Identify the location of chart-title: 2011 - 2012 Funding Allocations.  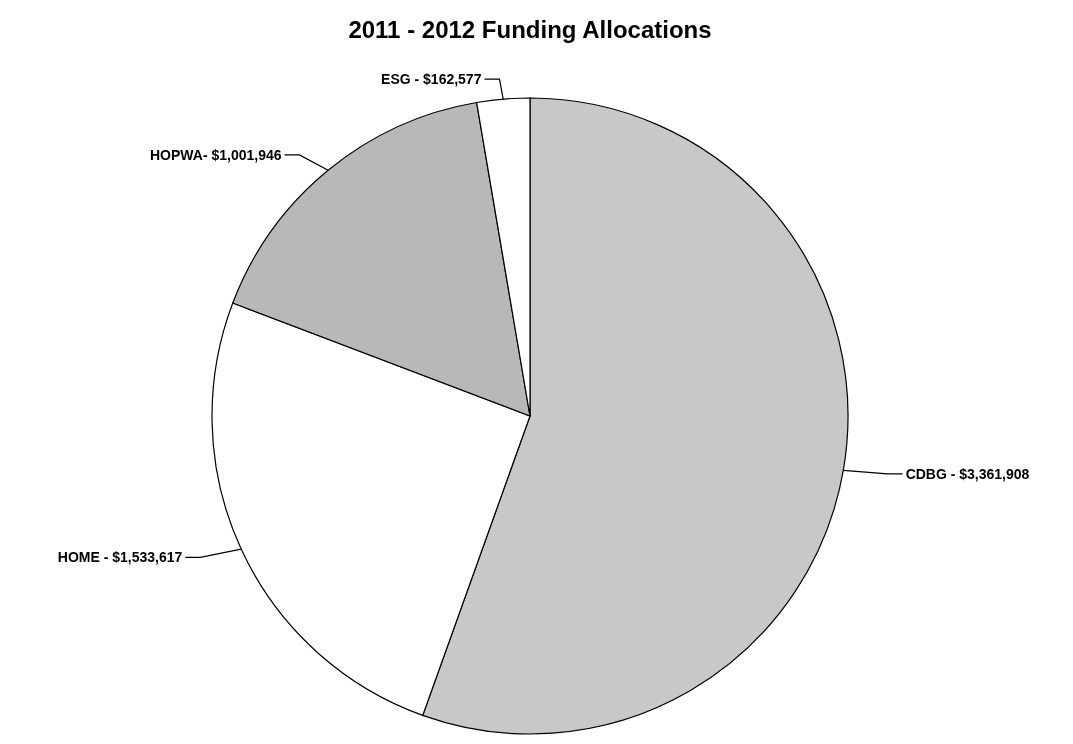
(530, 29).